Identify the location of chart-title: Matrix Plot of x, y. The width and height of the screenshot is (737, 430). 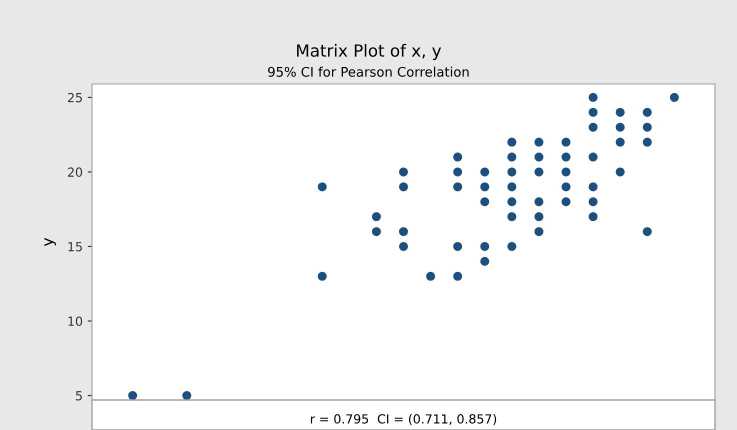
(369, 52).